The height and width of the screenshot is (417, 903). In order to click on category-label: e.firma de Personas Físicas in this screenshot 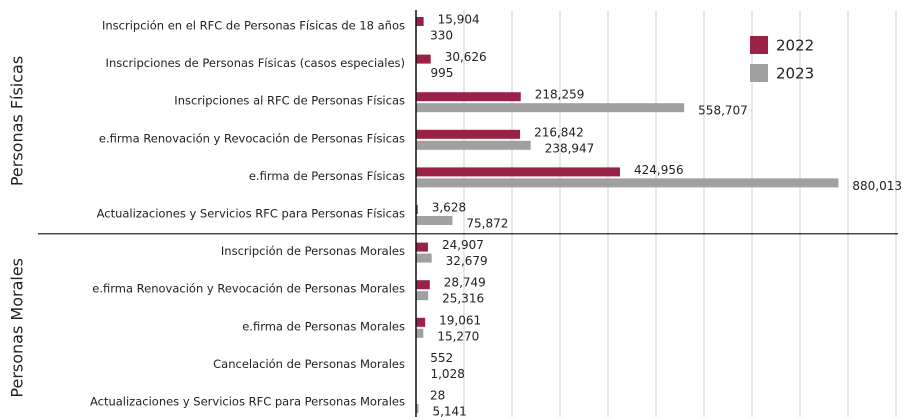, I will do `click(327, 176)`.